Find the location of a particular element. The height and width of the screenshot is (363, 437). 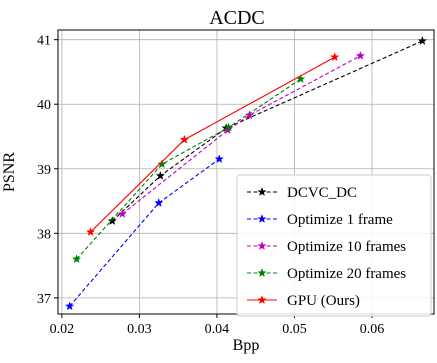

x-tick-label: 0.06 is located at coordinates (372, 329).